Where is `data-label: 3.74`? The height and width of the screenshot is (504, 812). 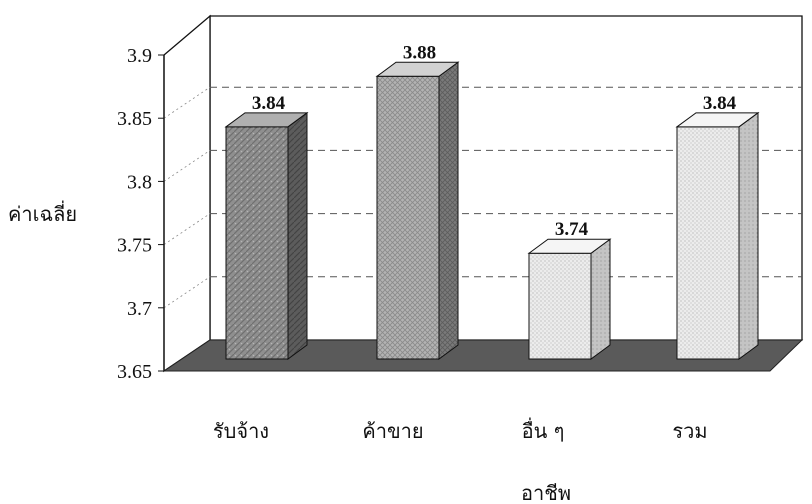
data-label: 3.74 is located at coordinates (572, 229).